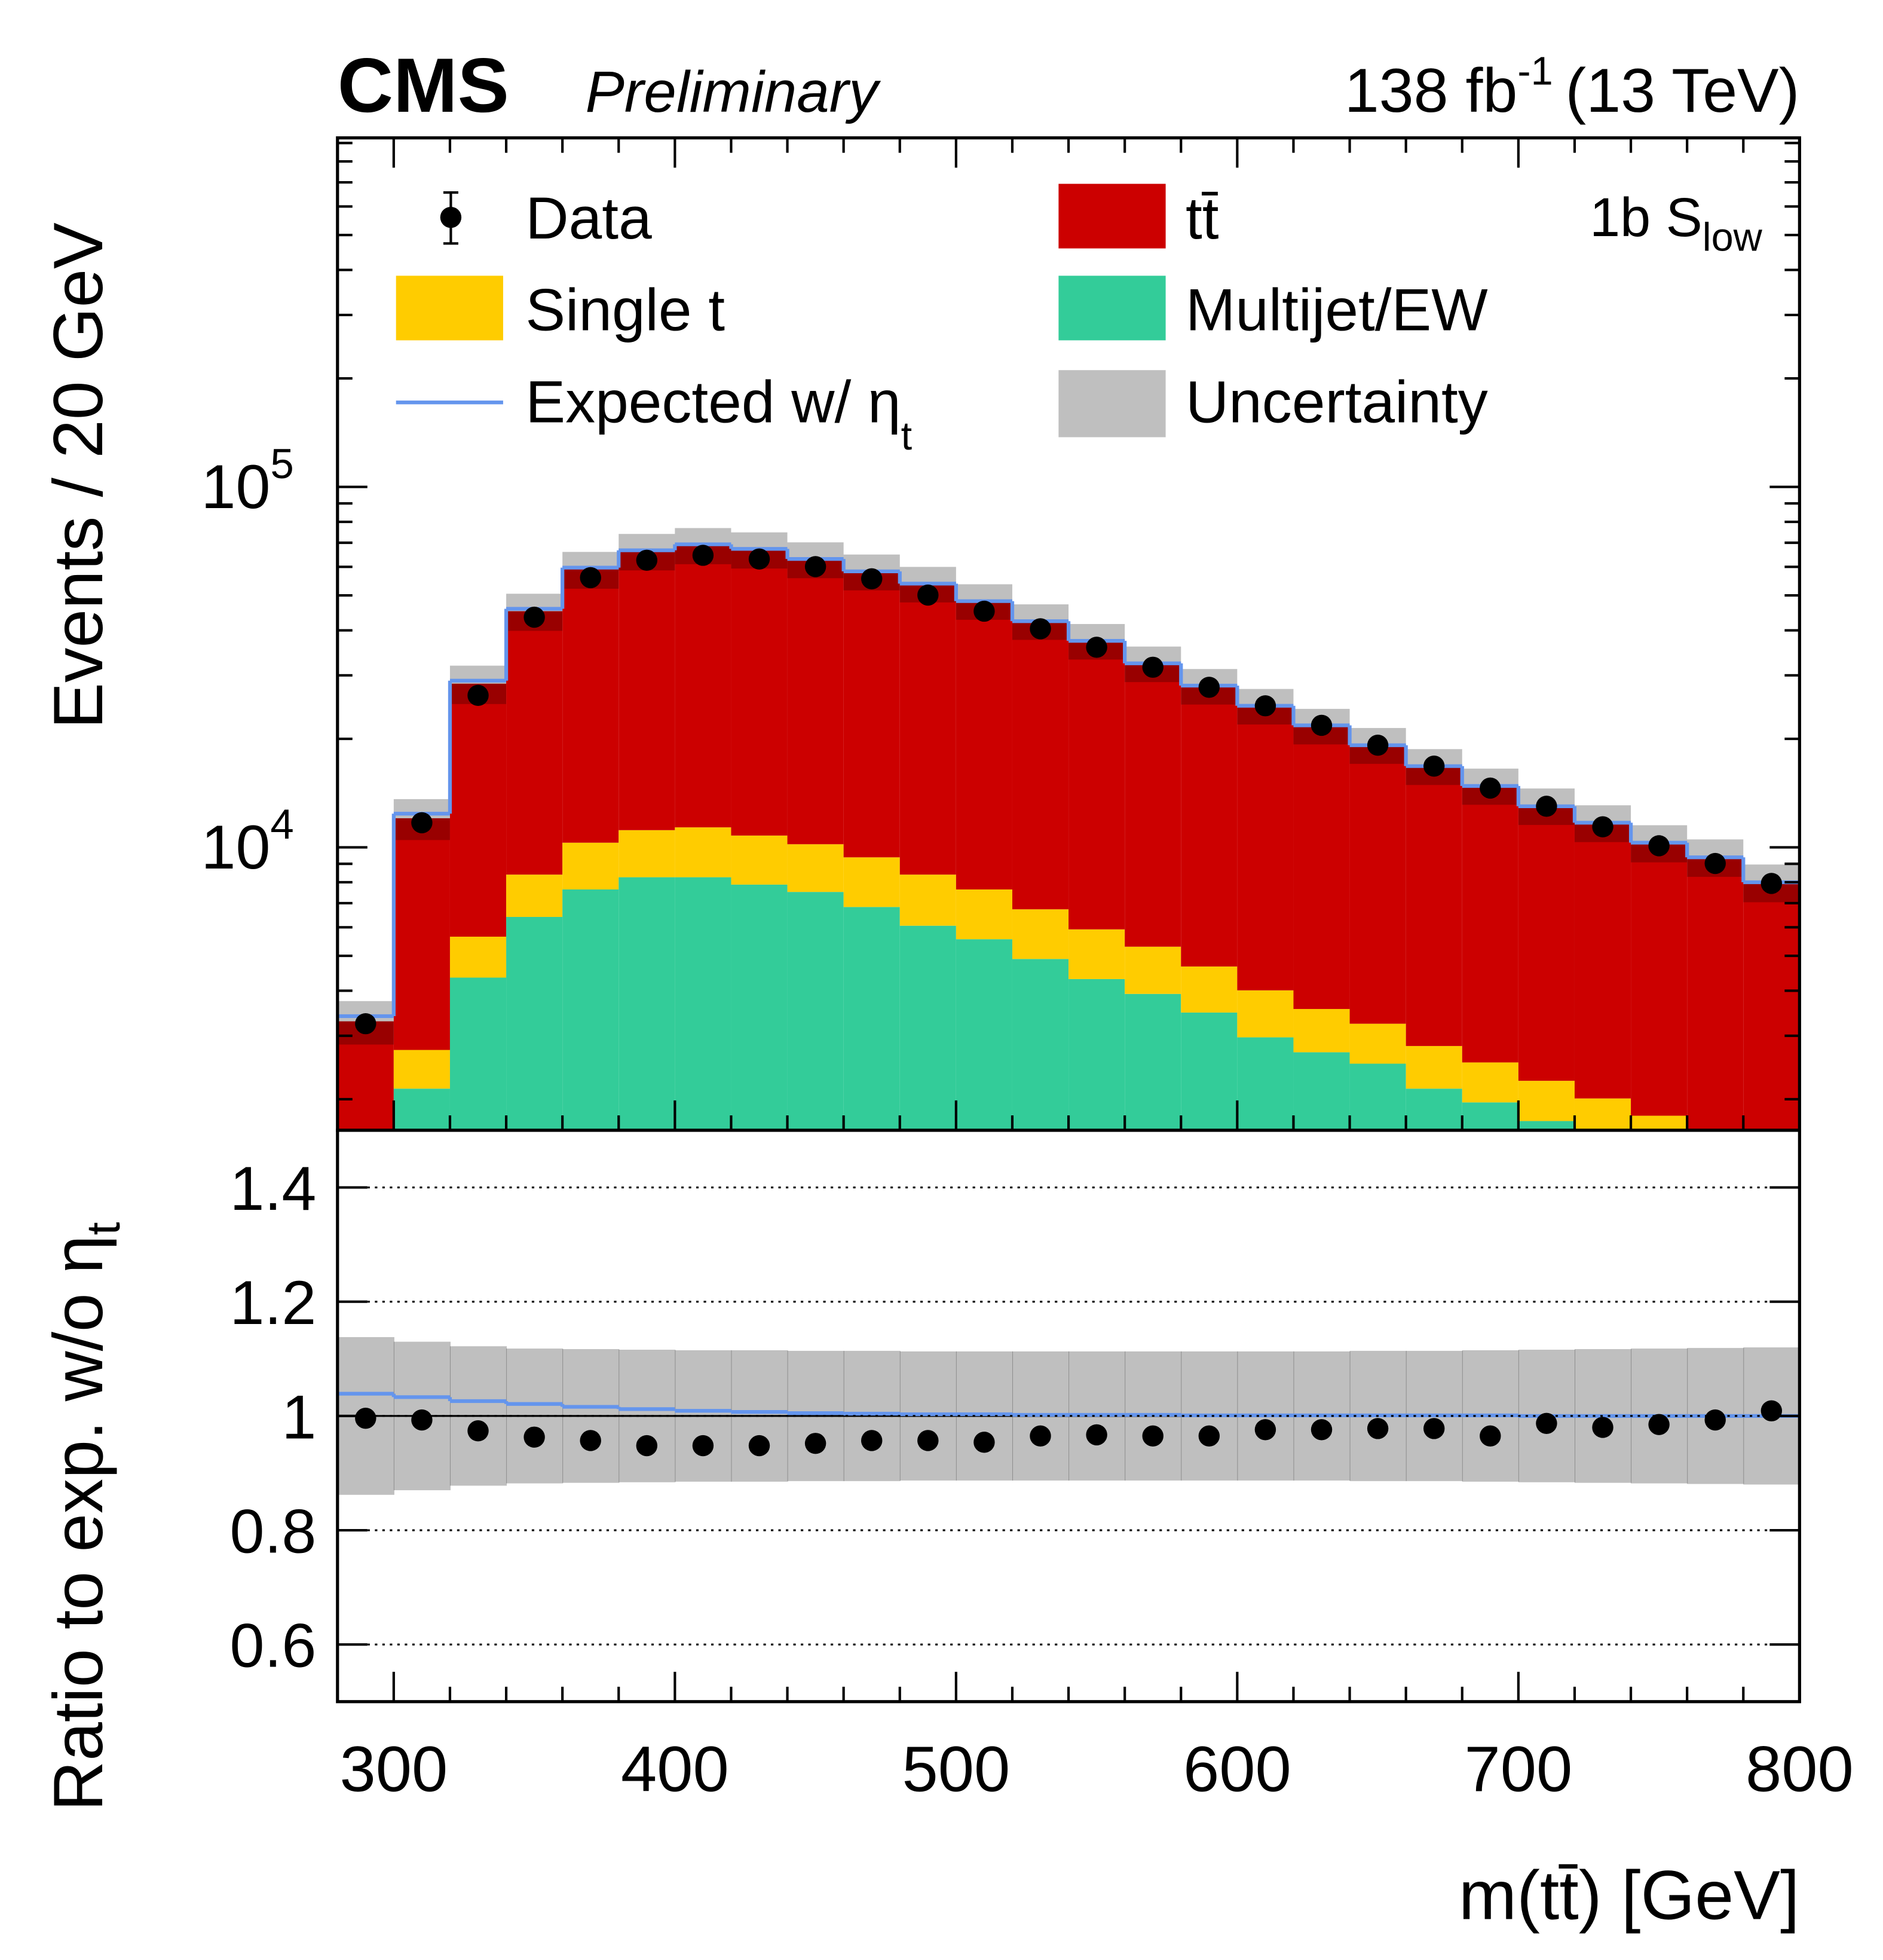 This screenshot has height=1960, width=1883. I want to click on x-tick-label: 300, so click(394, 1769).